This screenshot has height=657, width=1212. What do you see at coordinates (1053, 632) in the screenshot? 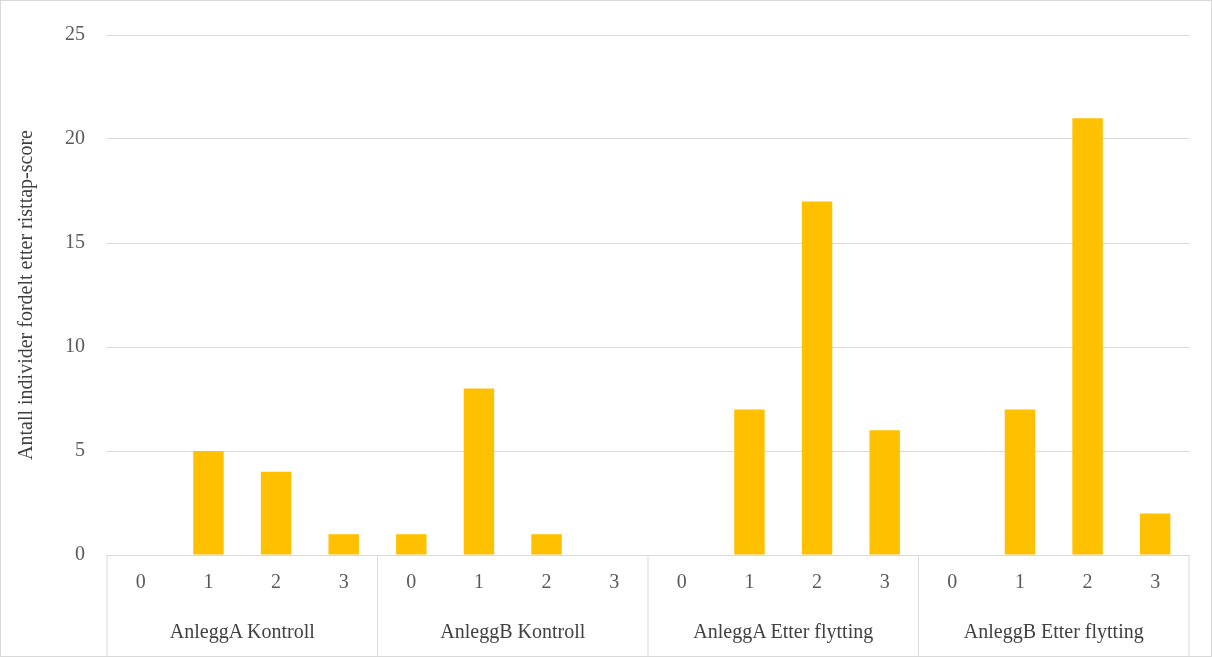
I see `text: AnleggB Etter flytting` at bounding box center [1053, 632].